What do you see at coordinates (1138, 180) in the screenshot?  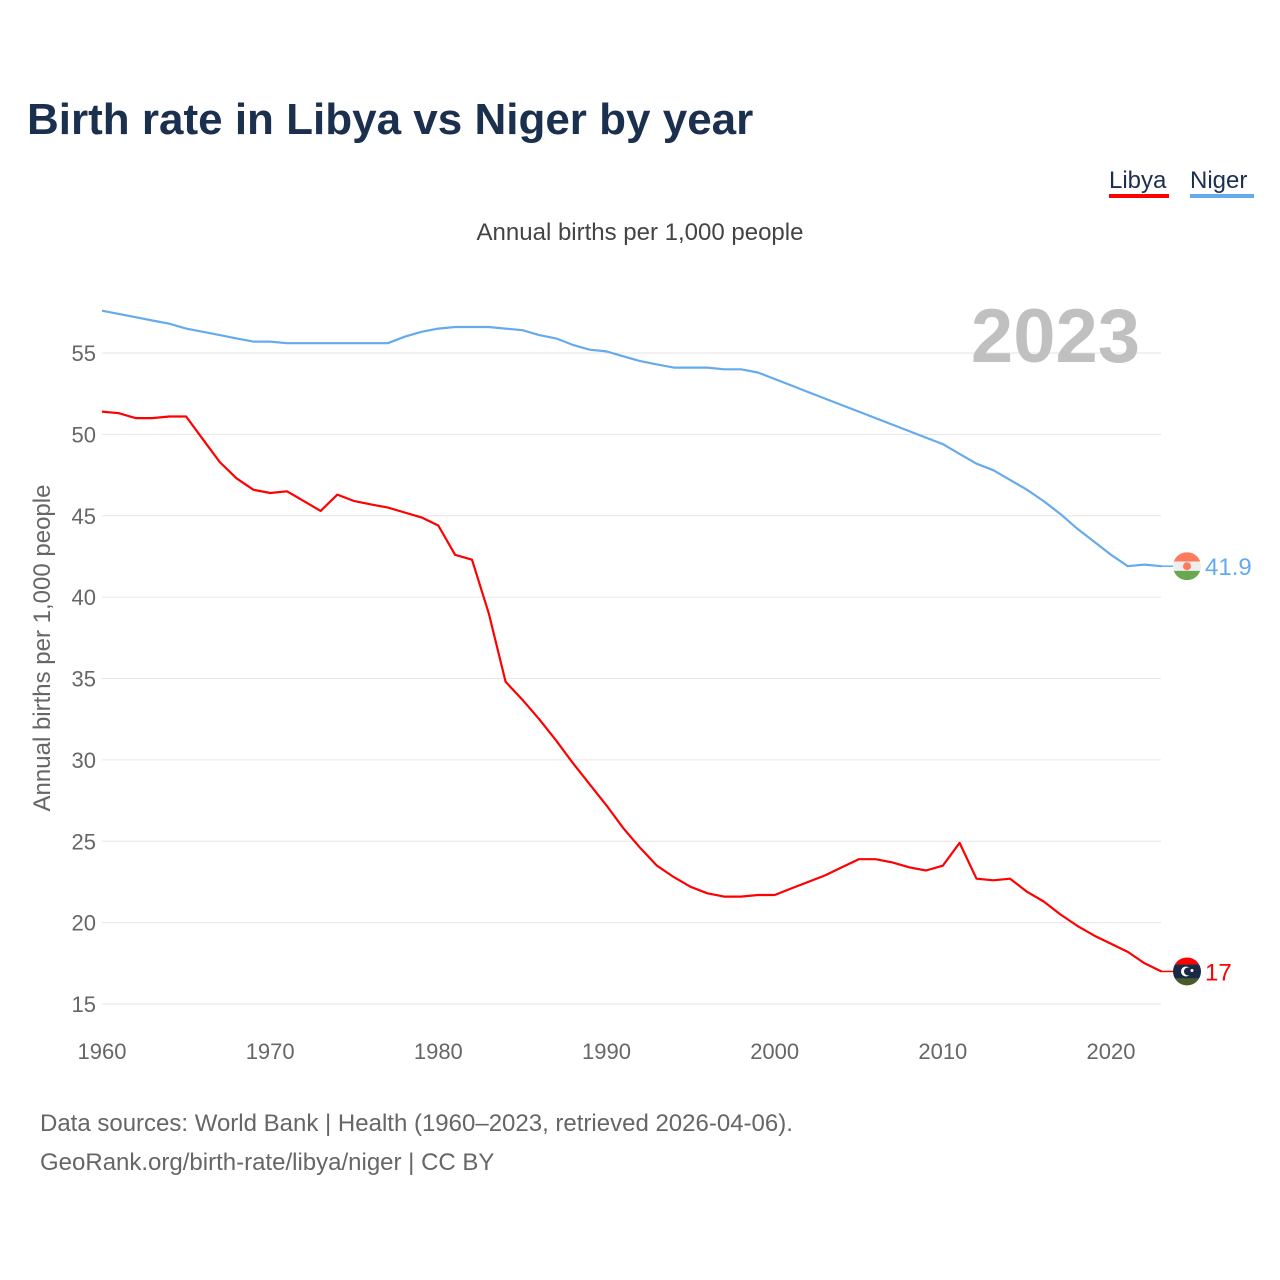 I see `legend-libya: Libya` at bounding box center [1138, 180].